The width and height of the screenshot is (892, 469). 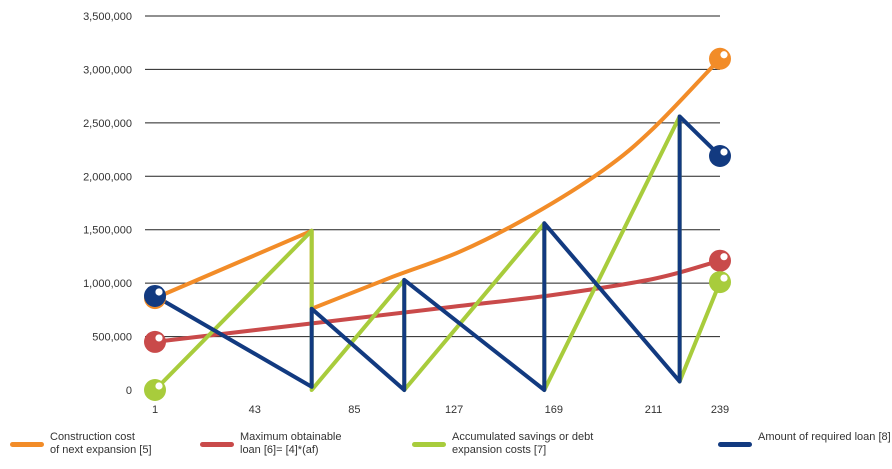 What do you see at coordinates (720, 410) in the screenshot?
I see `x-tick-label: 239` at bounding box center [720, 410].